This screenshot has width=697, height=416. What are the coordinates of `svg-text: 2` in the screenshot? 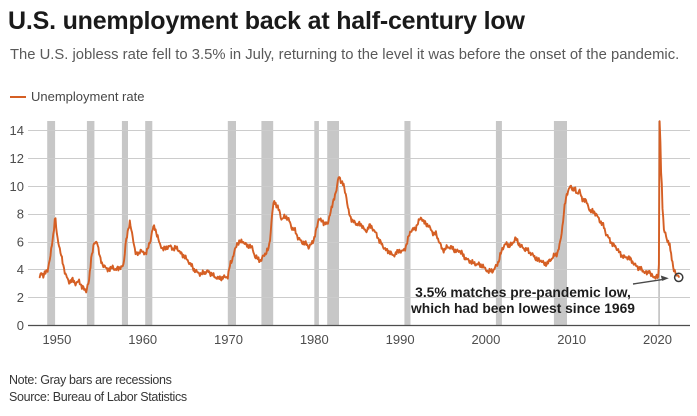 It's located at (20, 297).